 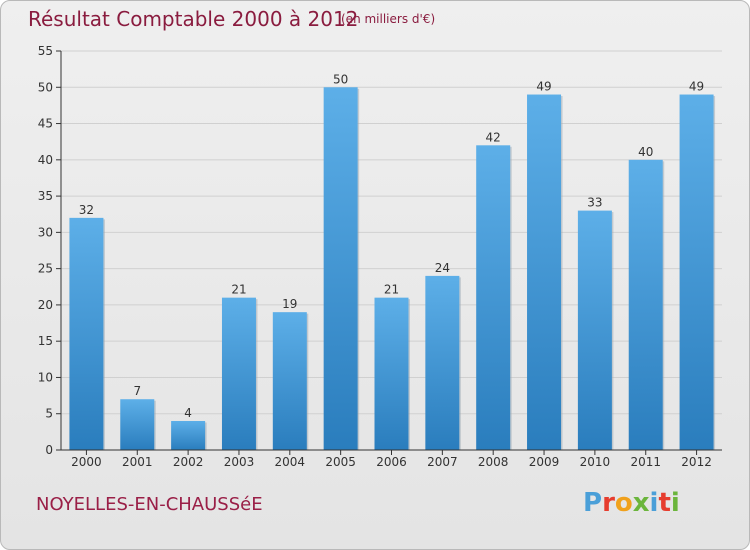 I want to click on data-label: 50, so click(x=340, y=79).